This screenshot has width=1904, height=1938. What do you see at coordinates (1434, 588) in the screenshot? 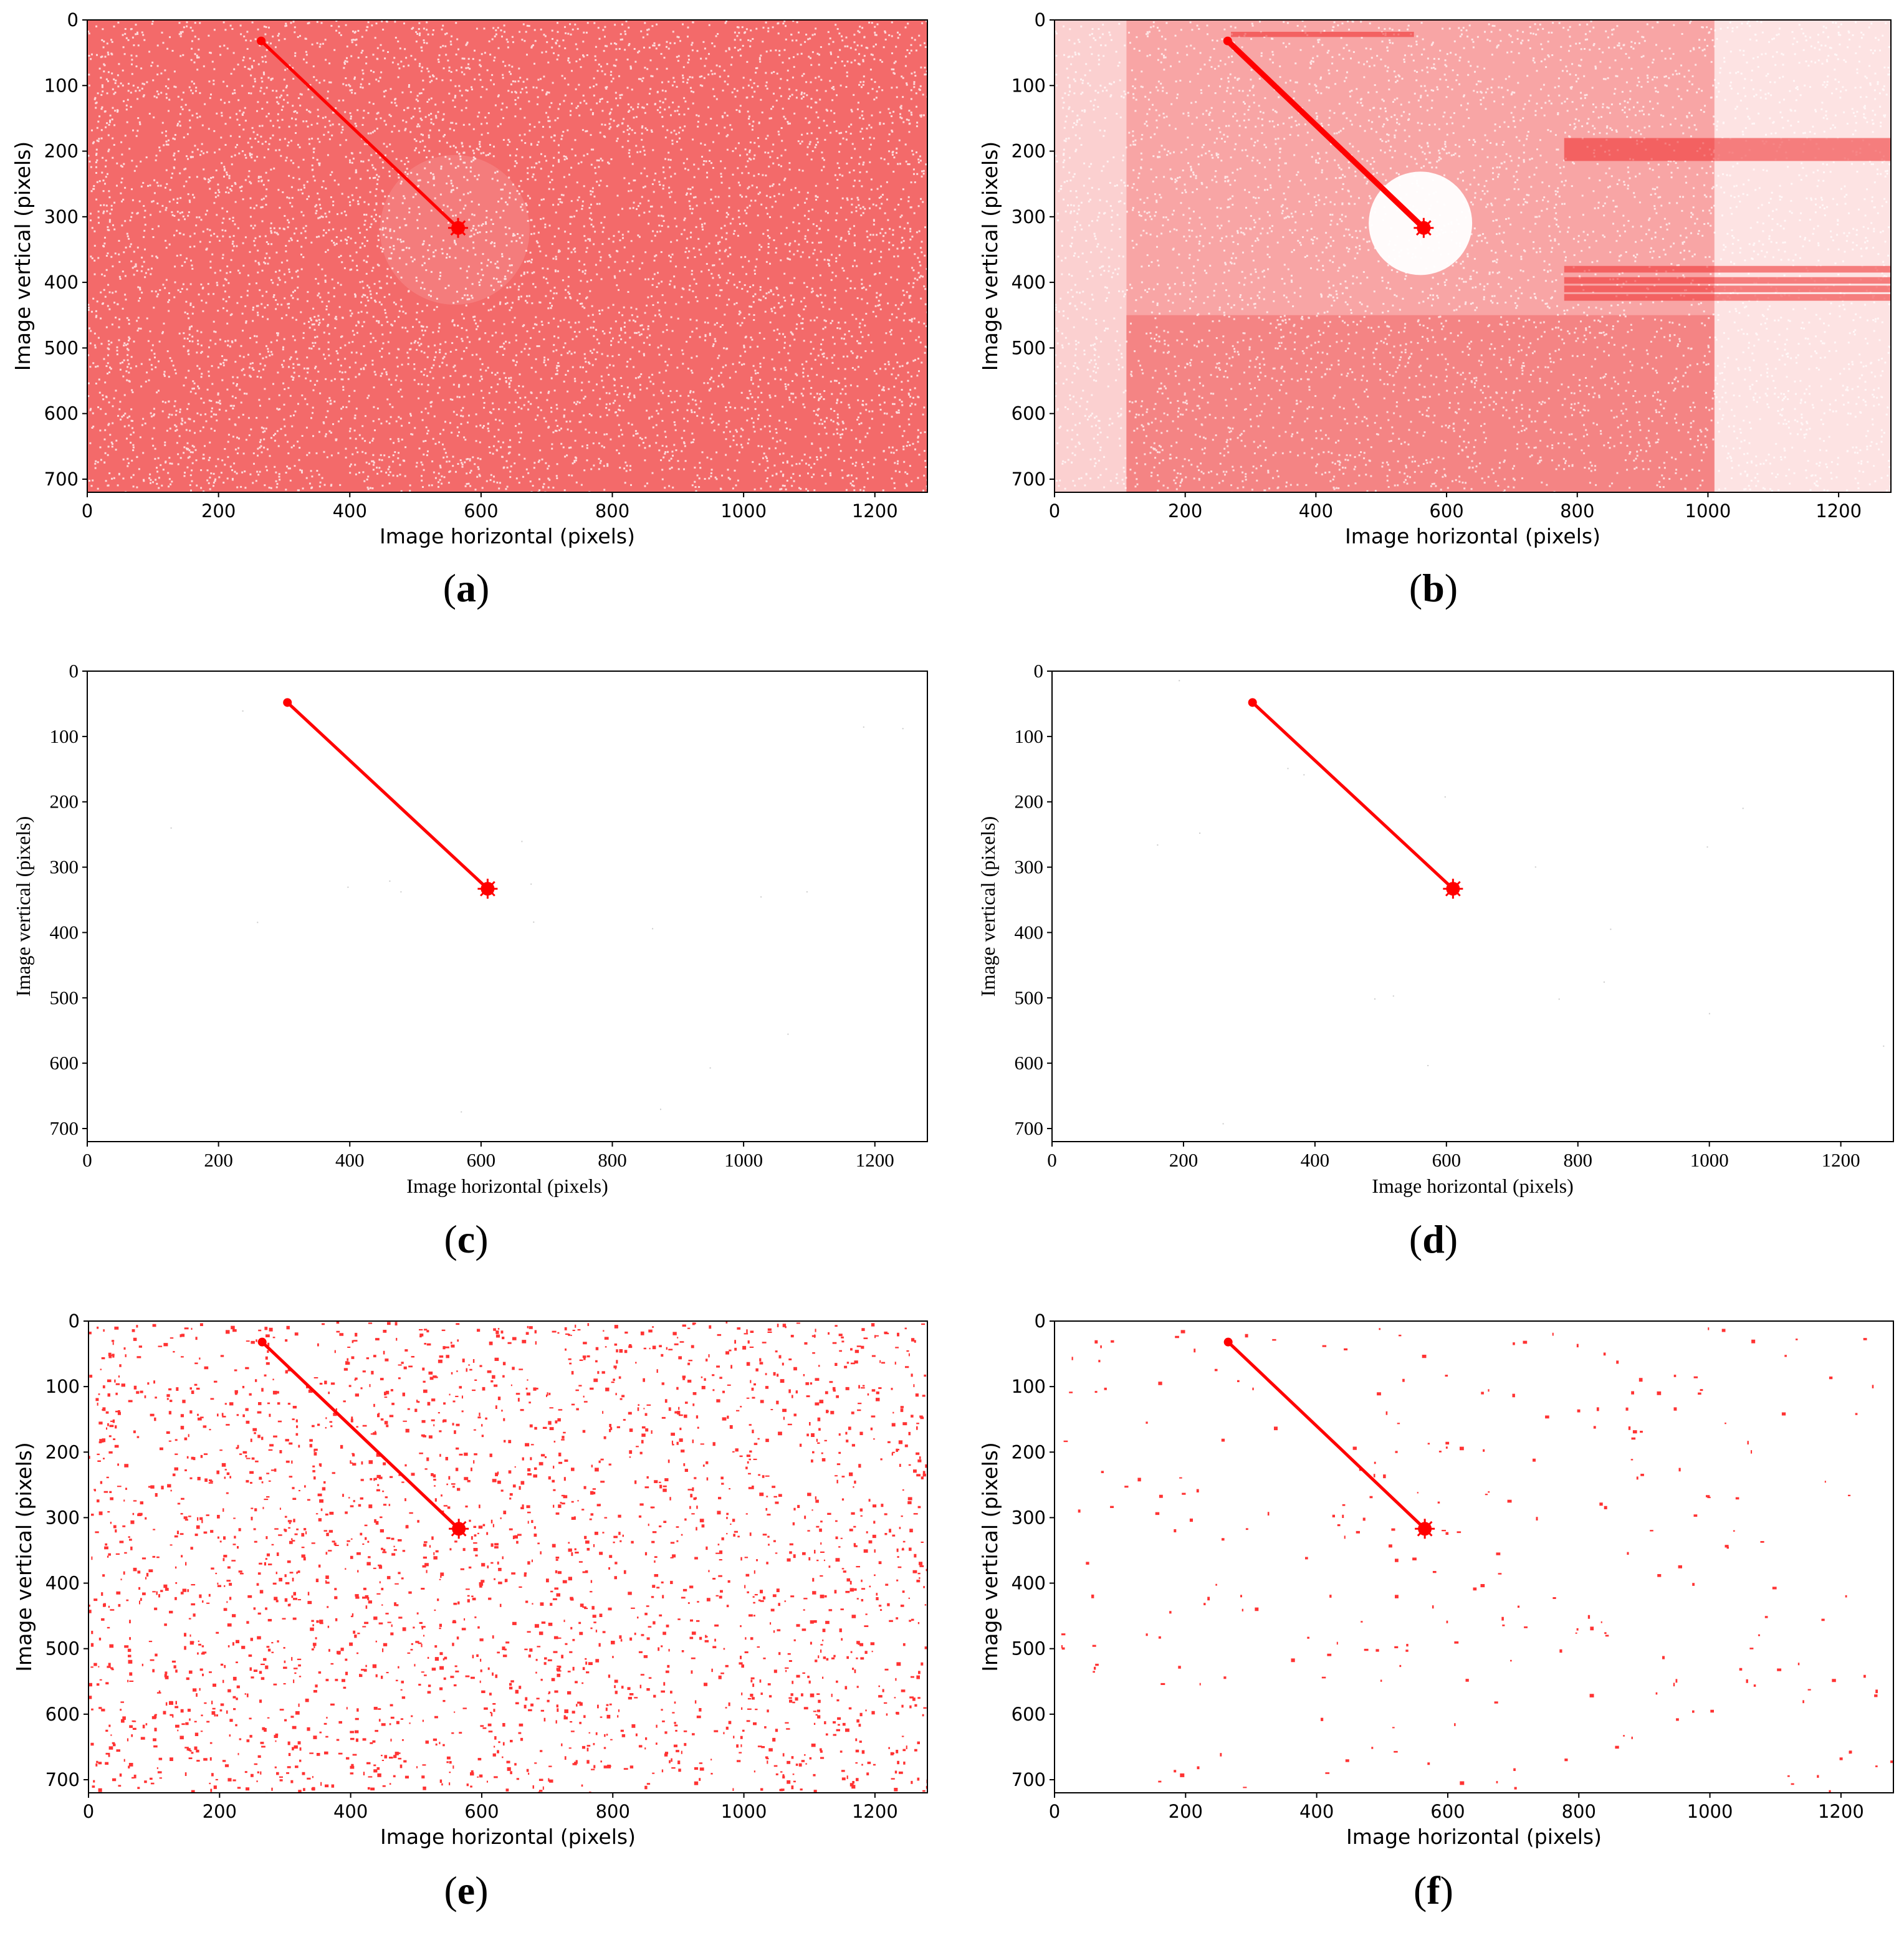
I see `panel-caption: (b)` at bounding box center [1434, 588].